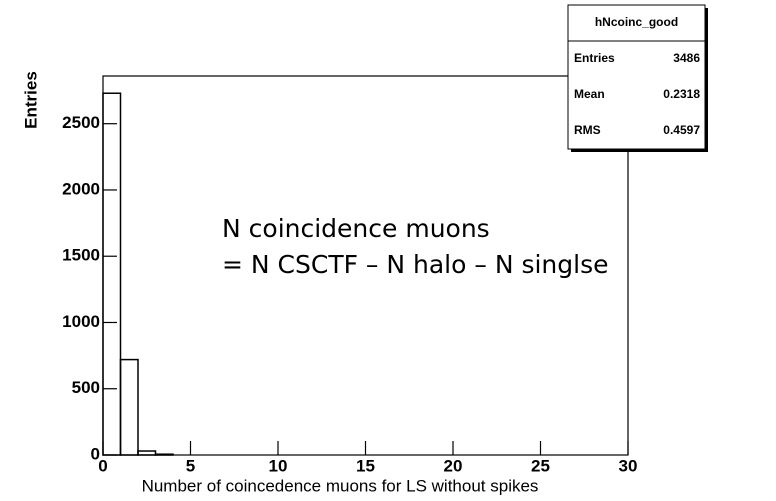 Image resolution: width=776 pixels, height=501 pixels. What do you see at coordinates (365, 465) in the screenshot?
I see `x-tick-label: 15` at bounding box center [365, 465].